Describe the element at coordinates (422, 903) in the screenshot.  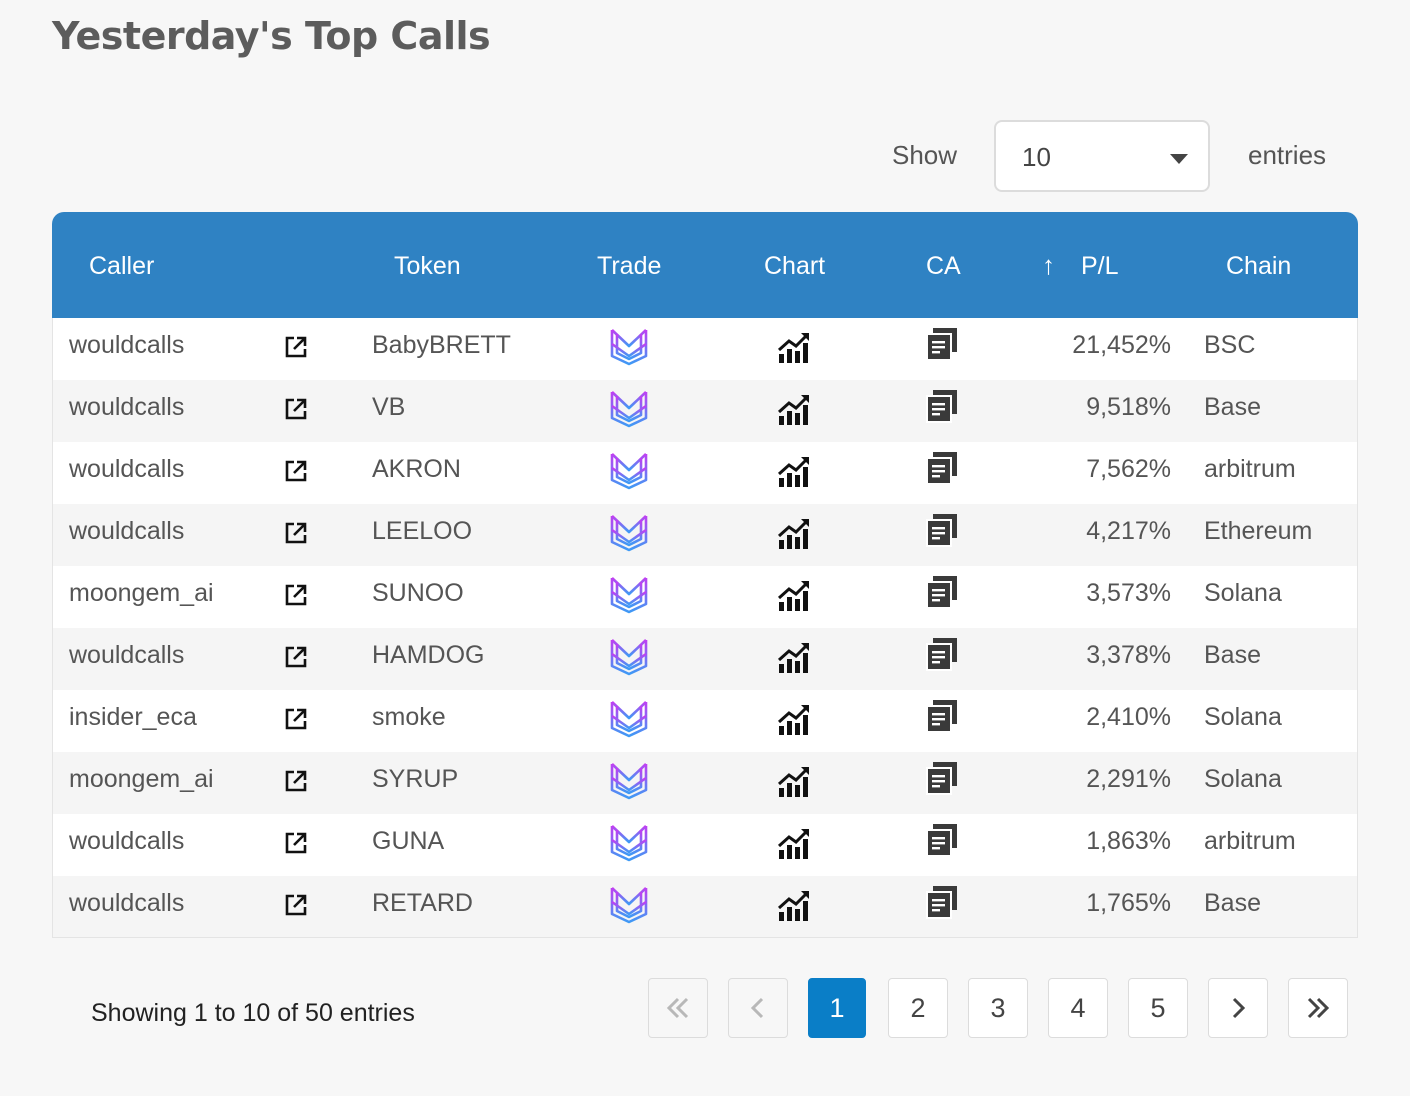
I see `token-name: RETARD` at that location.